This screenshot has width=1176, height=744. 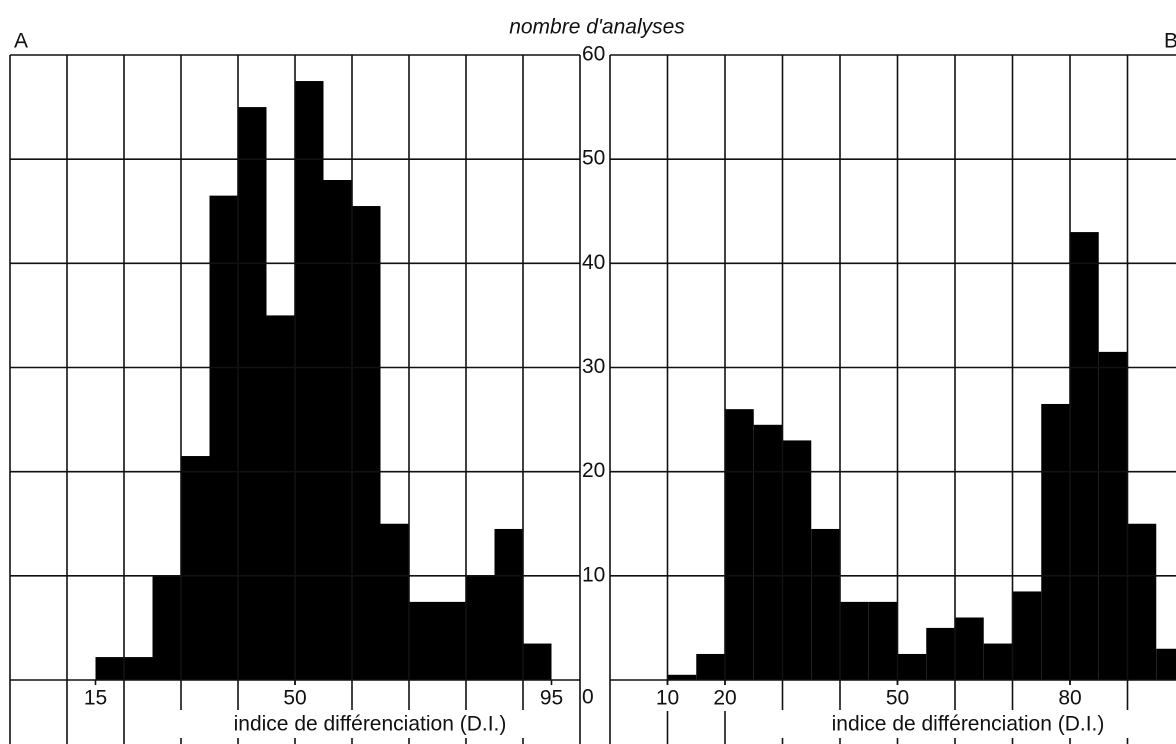 I want to click on y-tick-label: 0, so click(x=588, y=697).